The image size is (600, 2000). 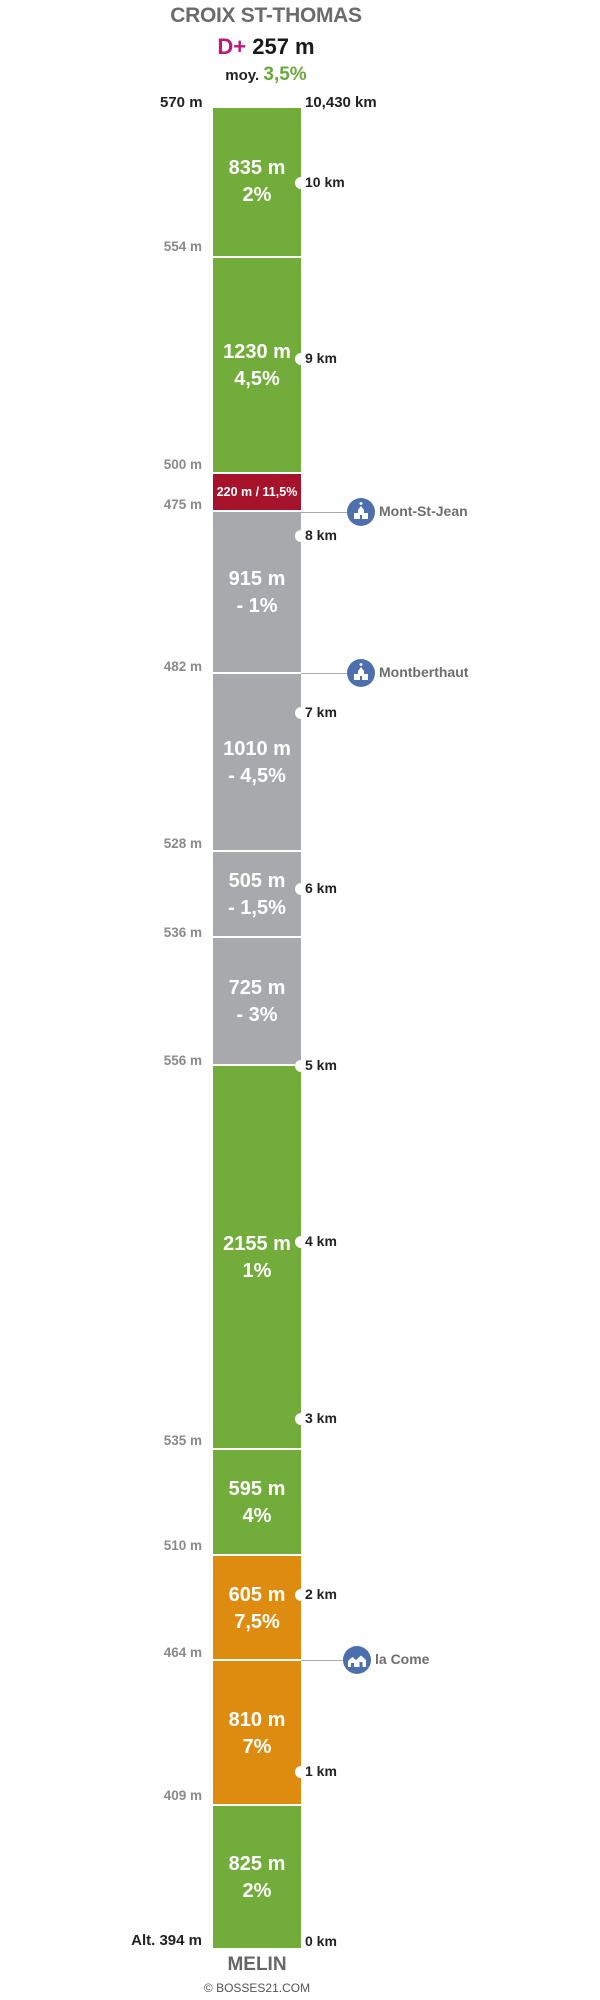 I want to click on profile-segment: 2155 m 1%, so click(x=257, y=1256).